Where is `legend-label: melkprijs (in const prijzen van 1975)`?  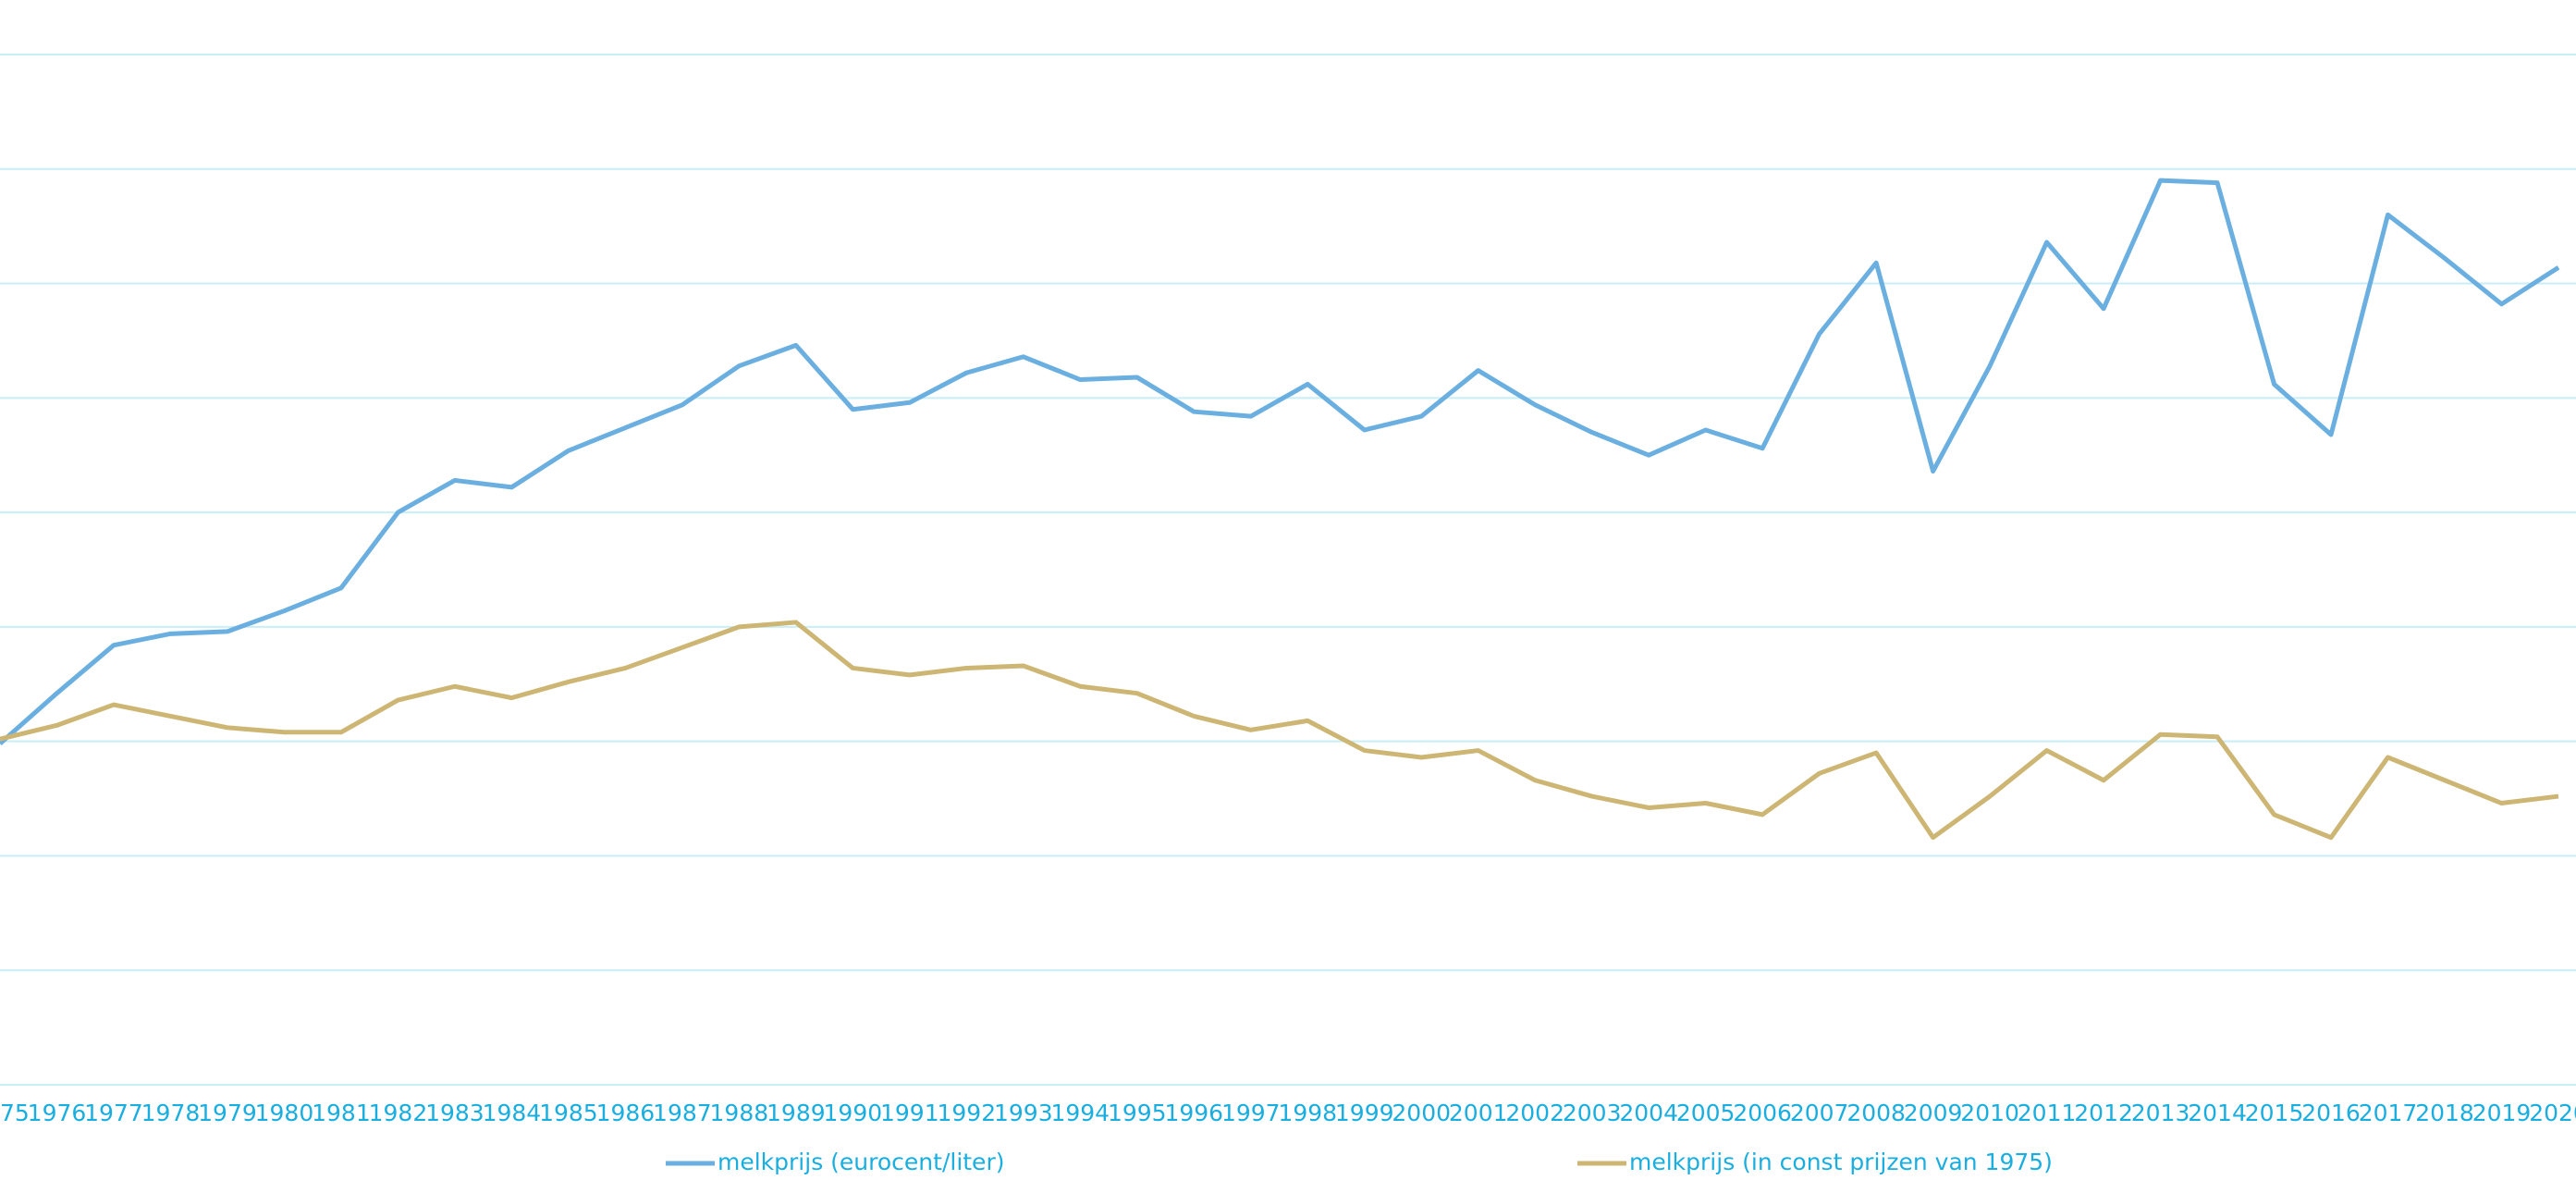
legend-label: melkprijs (in const prijzen van 1975) is located at coordinates (1841, 1162).